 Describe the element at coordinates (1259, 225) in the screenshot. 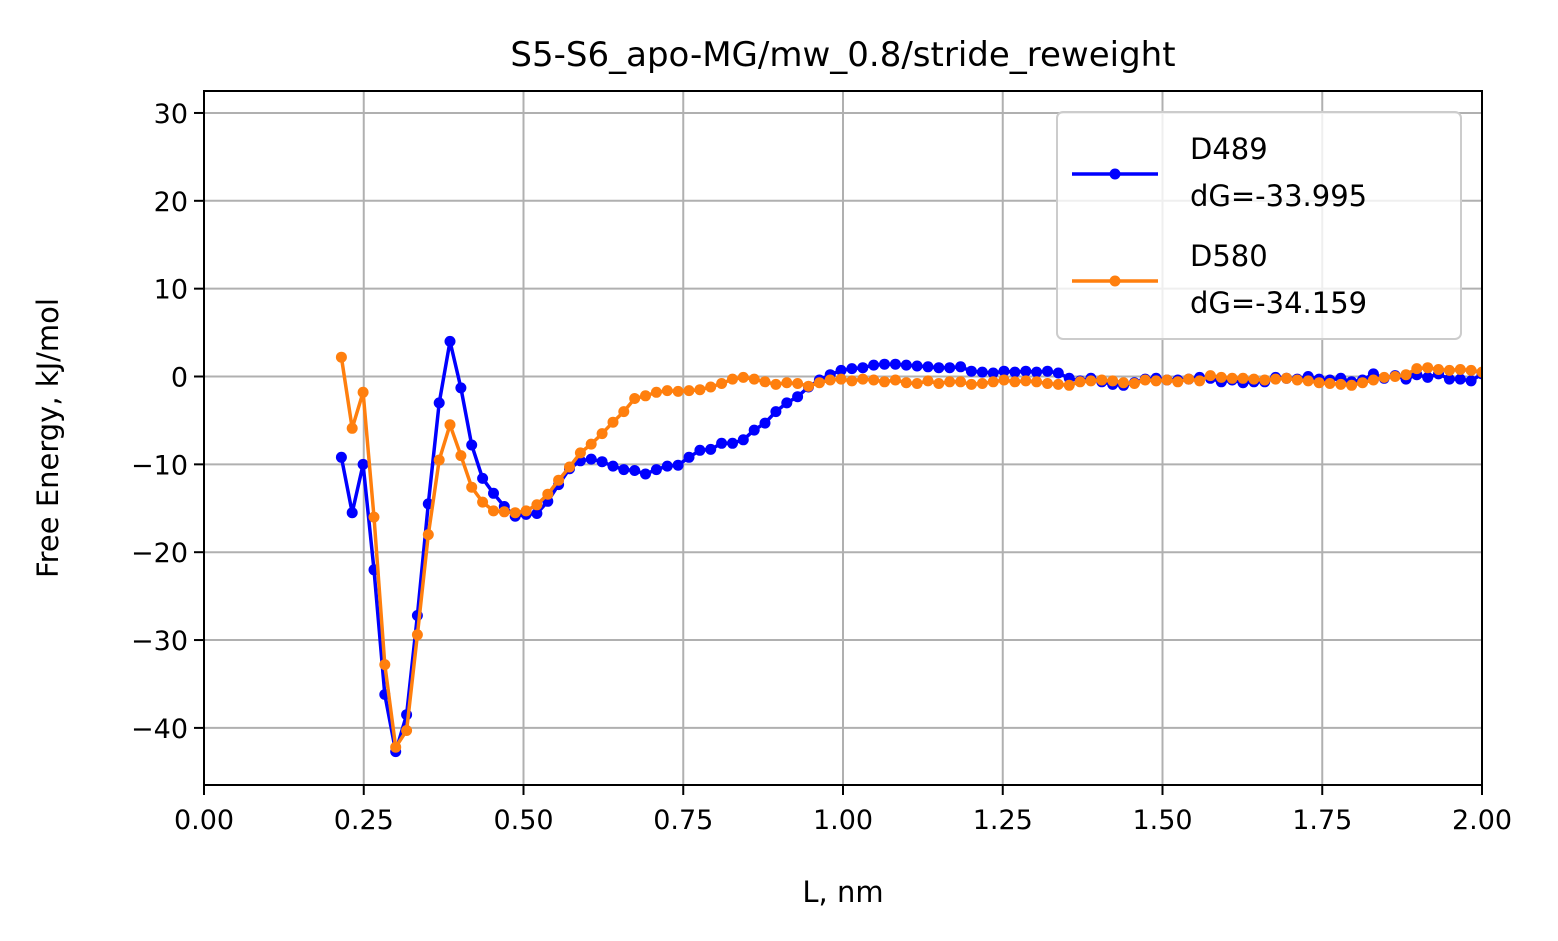

I see `legend: D489 dG=-33.995 D580 dG=-34.159` at that location.